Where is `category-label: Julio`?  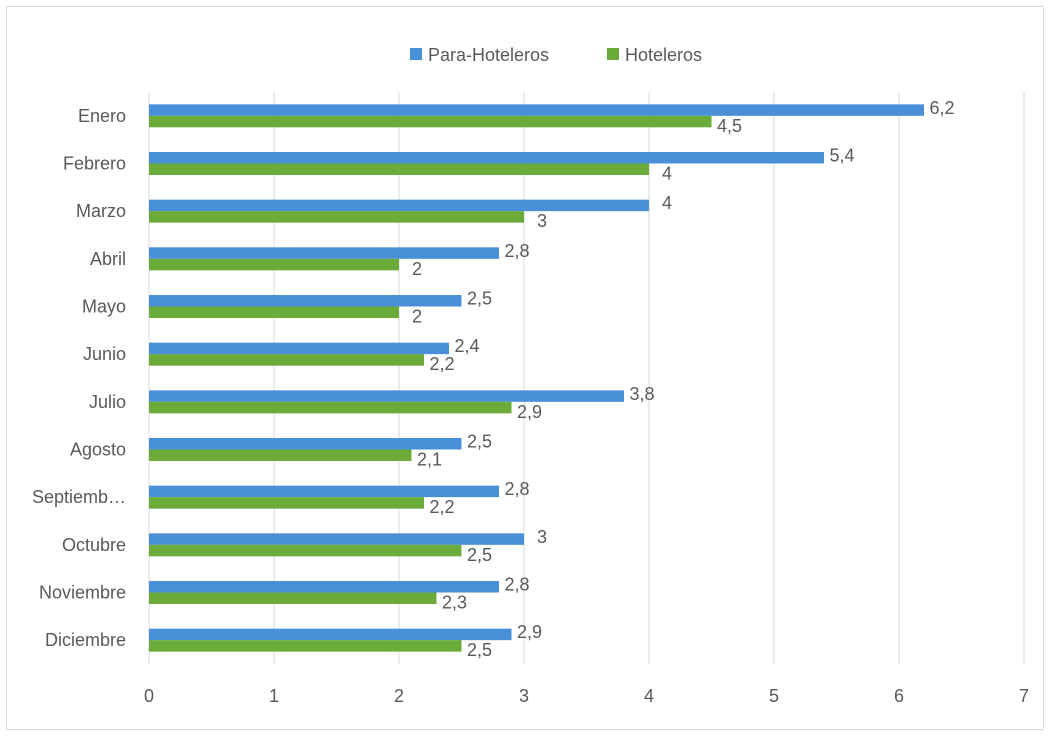
category-label: Julio is located at coordinates (107, 402).